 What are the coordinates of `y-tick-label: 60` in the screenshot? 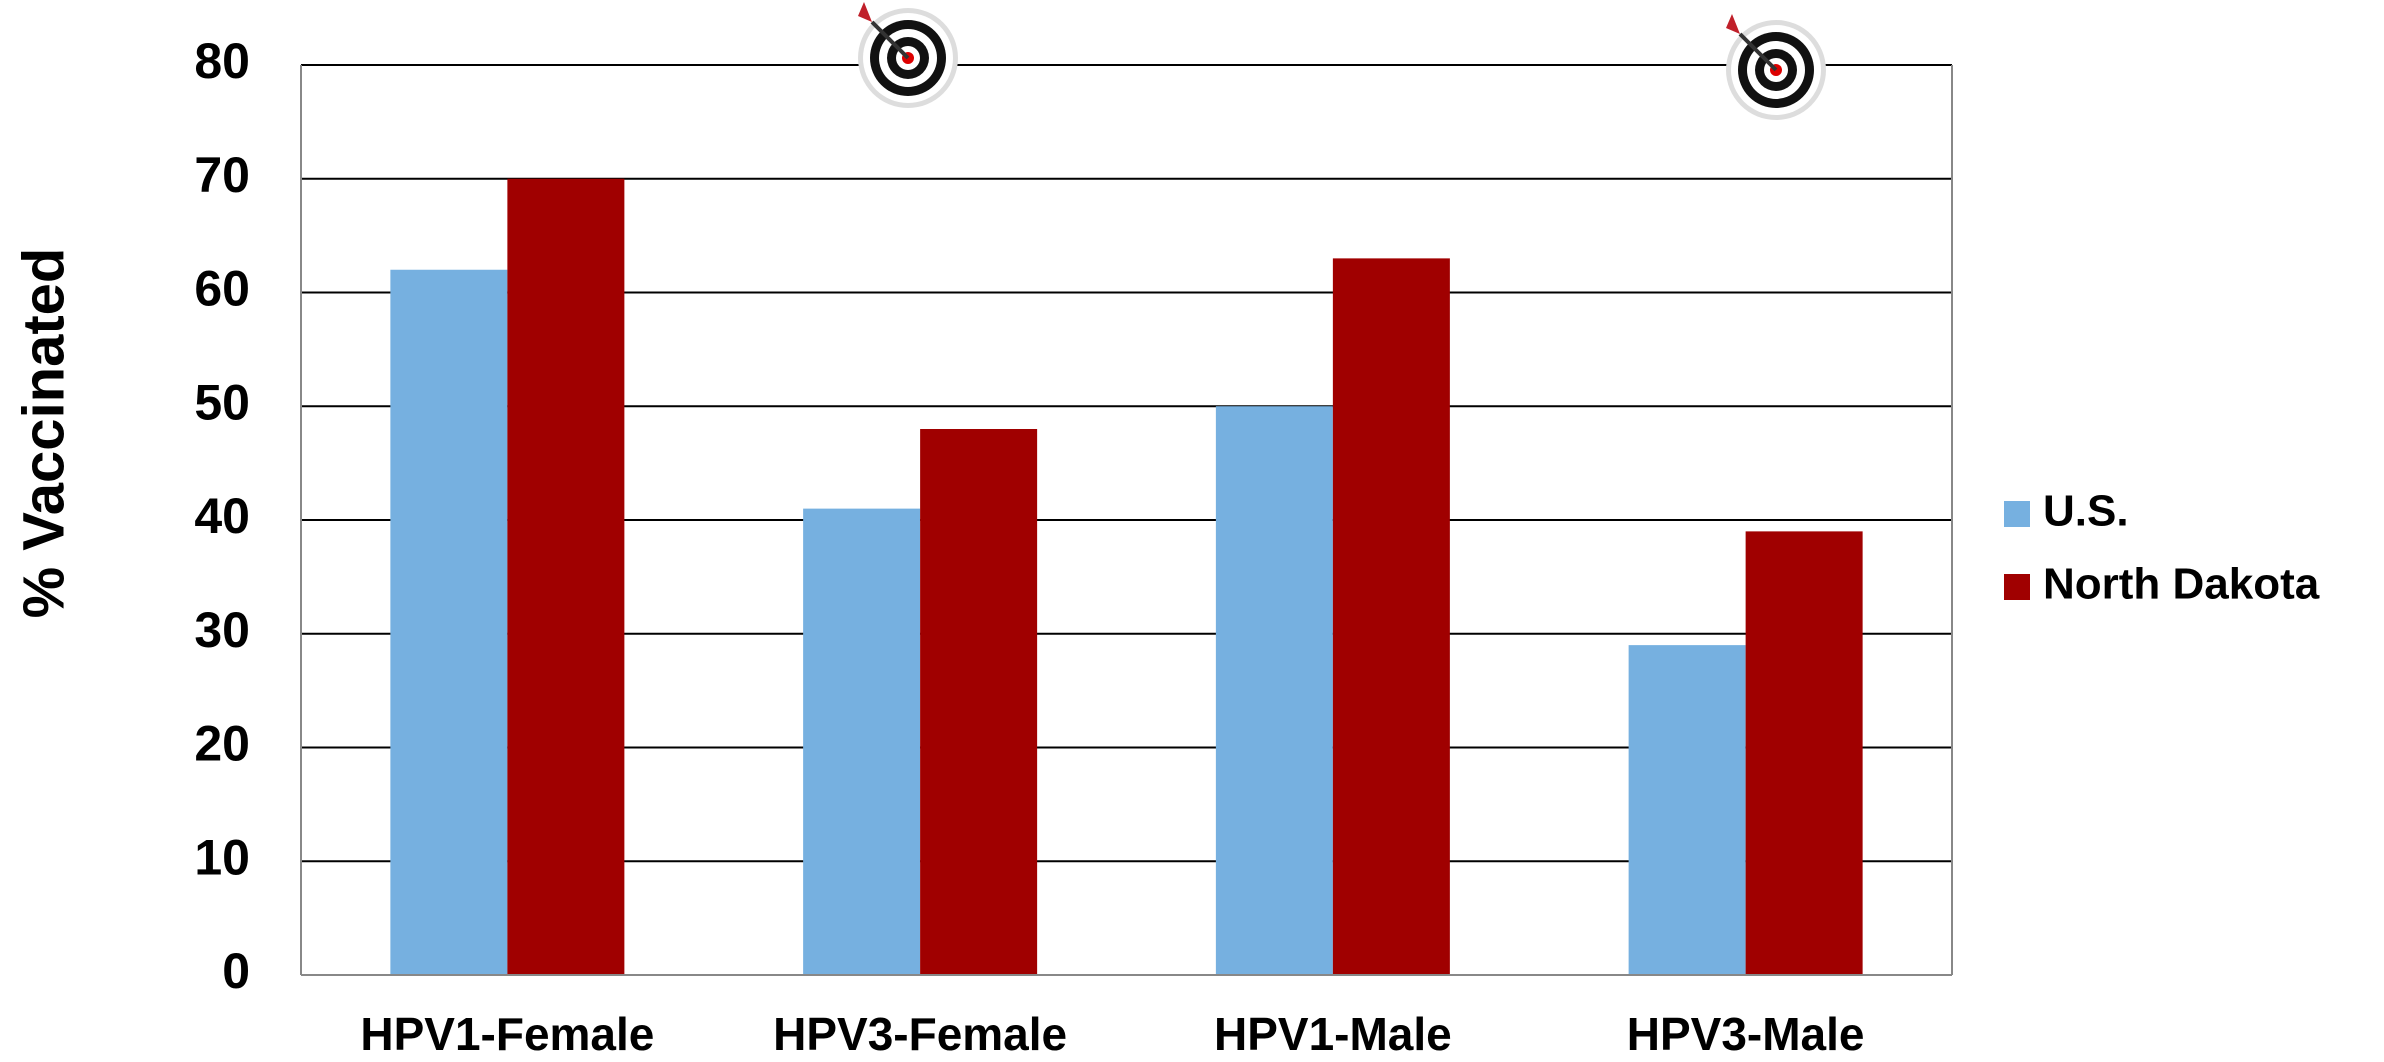 It's located at (222, 289).